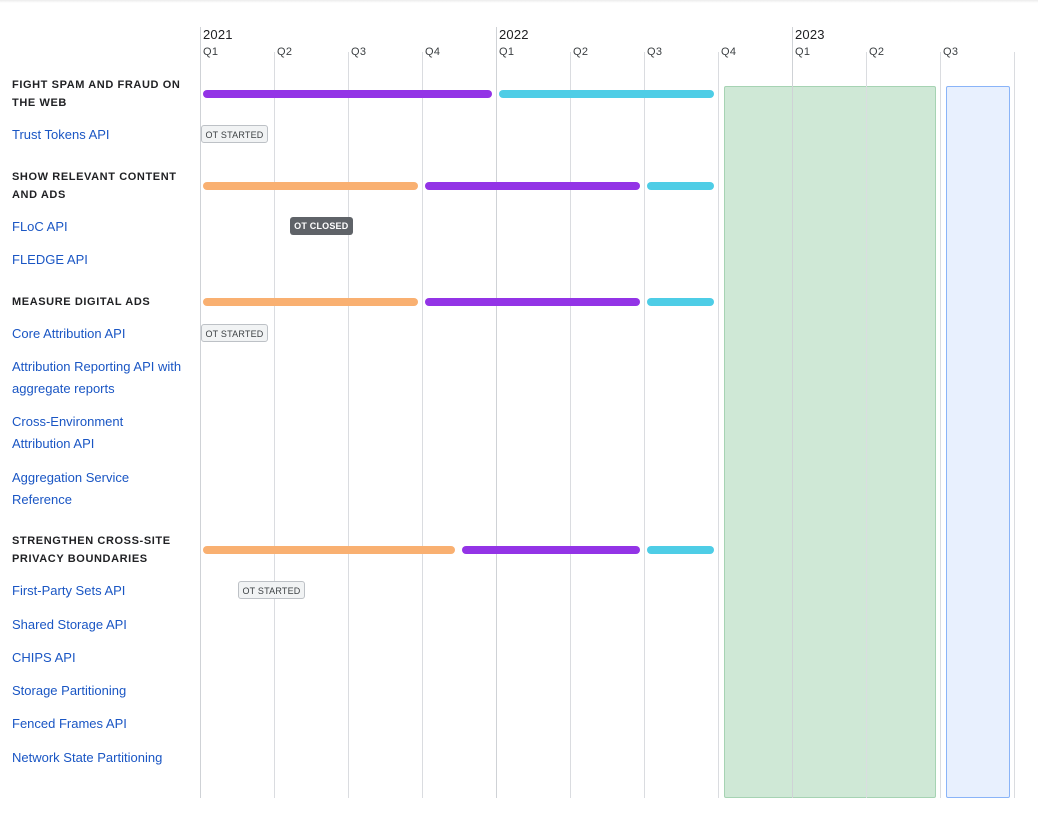 The image size is (1038, 818). I want to click on api-link: FLEDGE API, so click(50, 259).